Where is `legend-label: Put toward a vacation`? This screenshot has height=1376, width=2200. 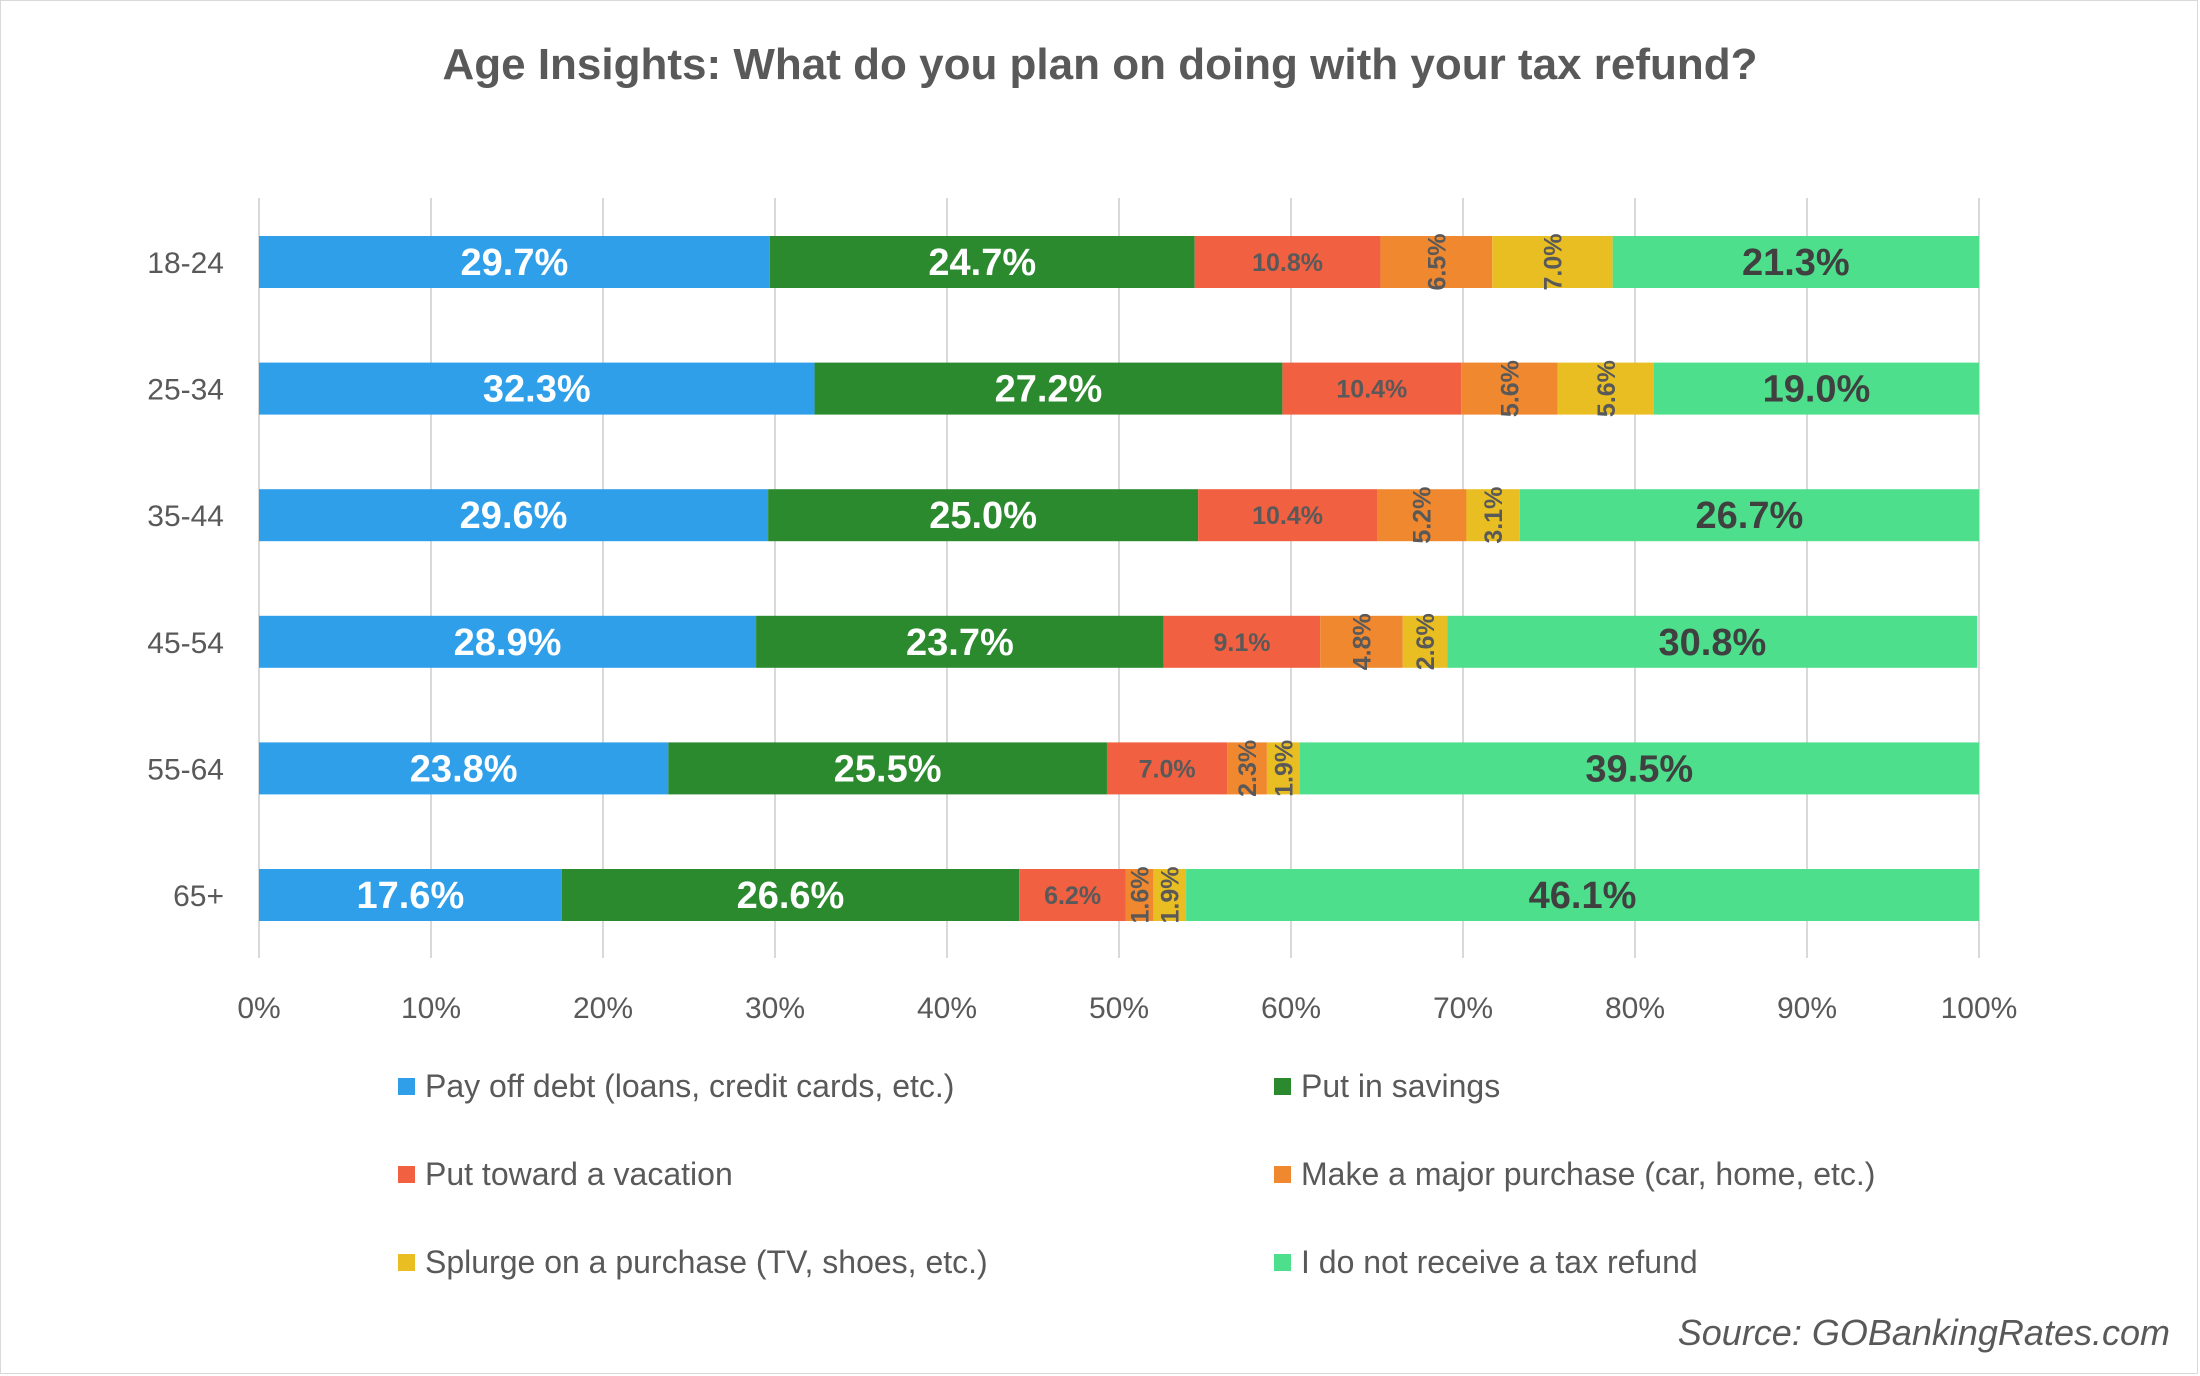
legend-label: Put toward a vacation is located at coordinates (579, 1174).